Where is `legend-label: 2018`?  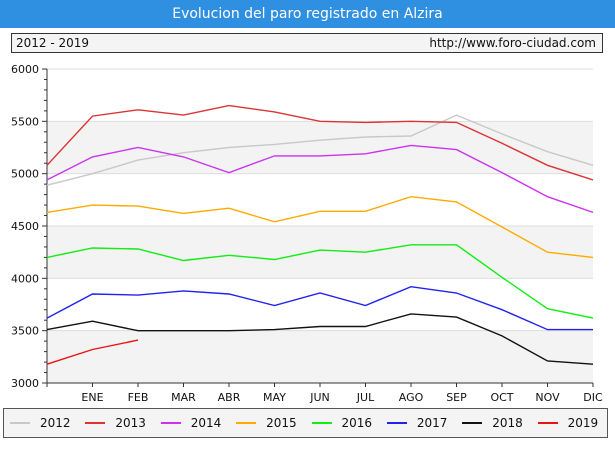
legend-label: 2018 is located at coordinates (507, 423).